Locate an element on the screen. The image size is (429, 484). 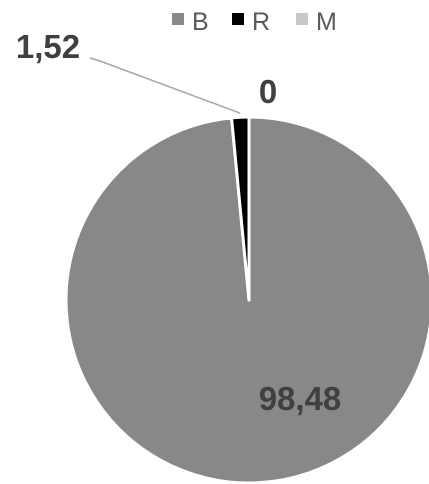
legend-label-m: M is located at coordinates (326, 22).